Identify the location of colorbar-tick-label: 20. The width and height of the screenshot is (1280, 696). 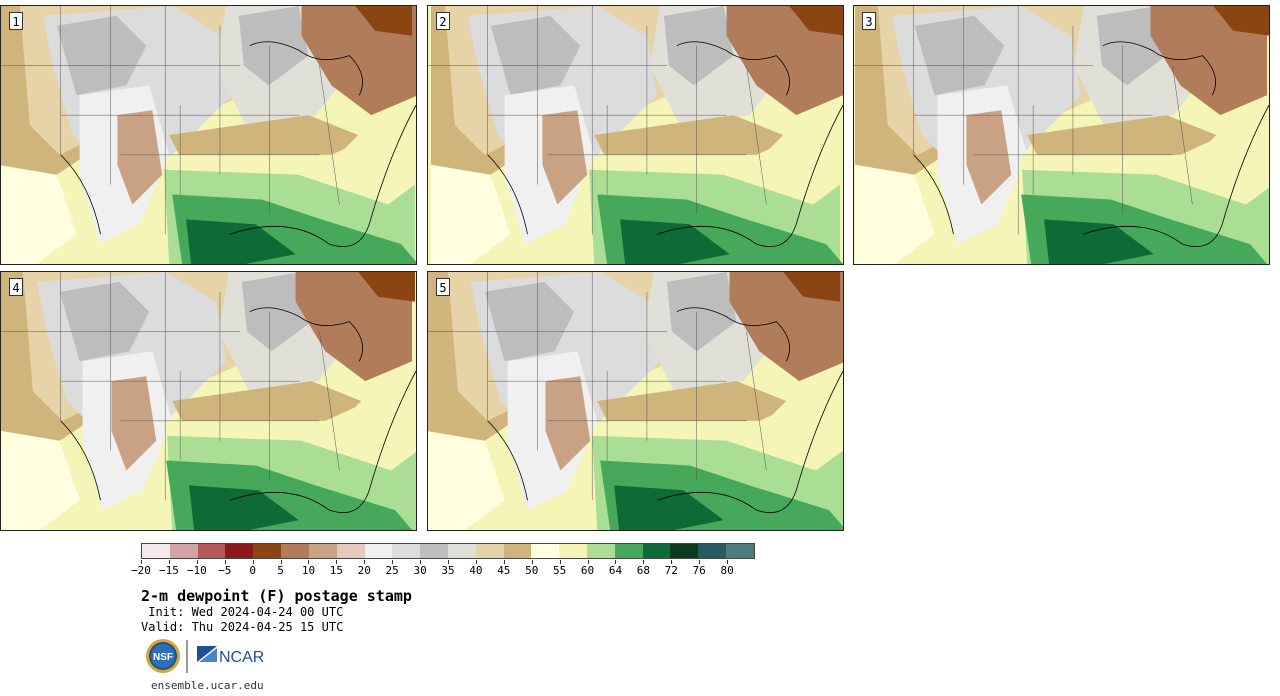
(364, 570).